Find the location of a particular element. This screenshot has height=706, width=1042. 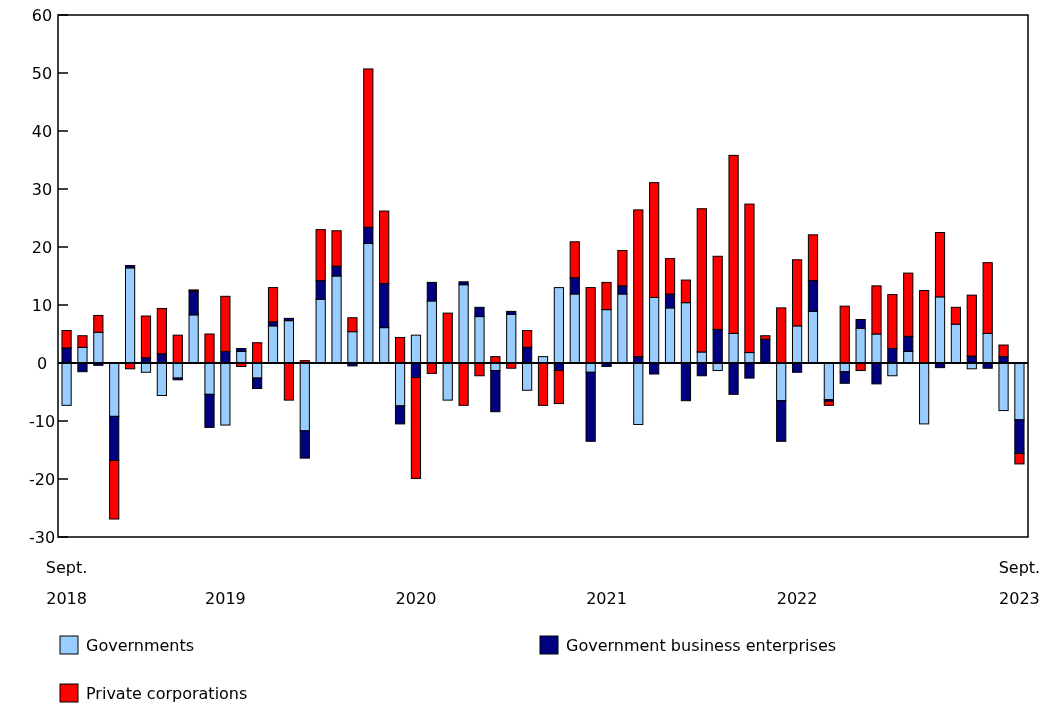

y-tick-label: 10 is located at coordinates (42, 305).